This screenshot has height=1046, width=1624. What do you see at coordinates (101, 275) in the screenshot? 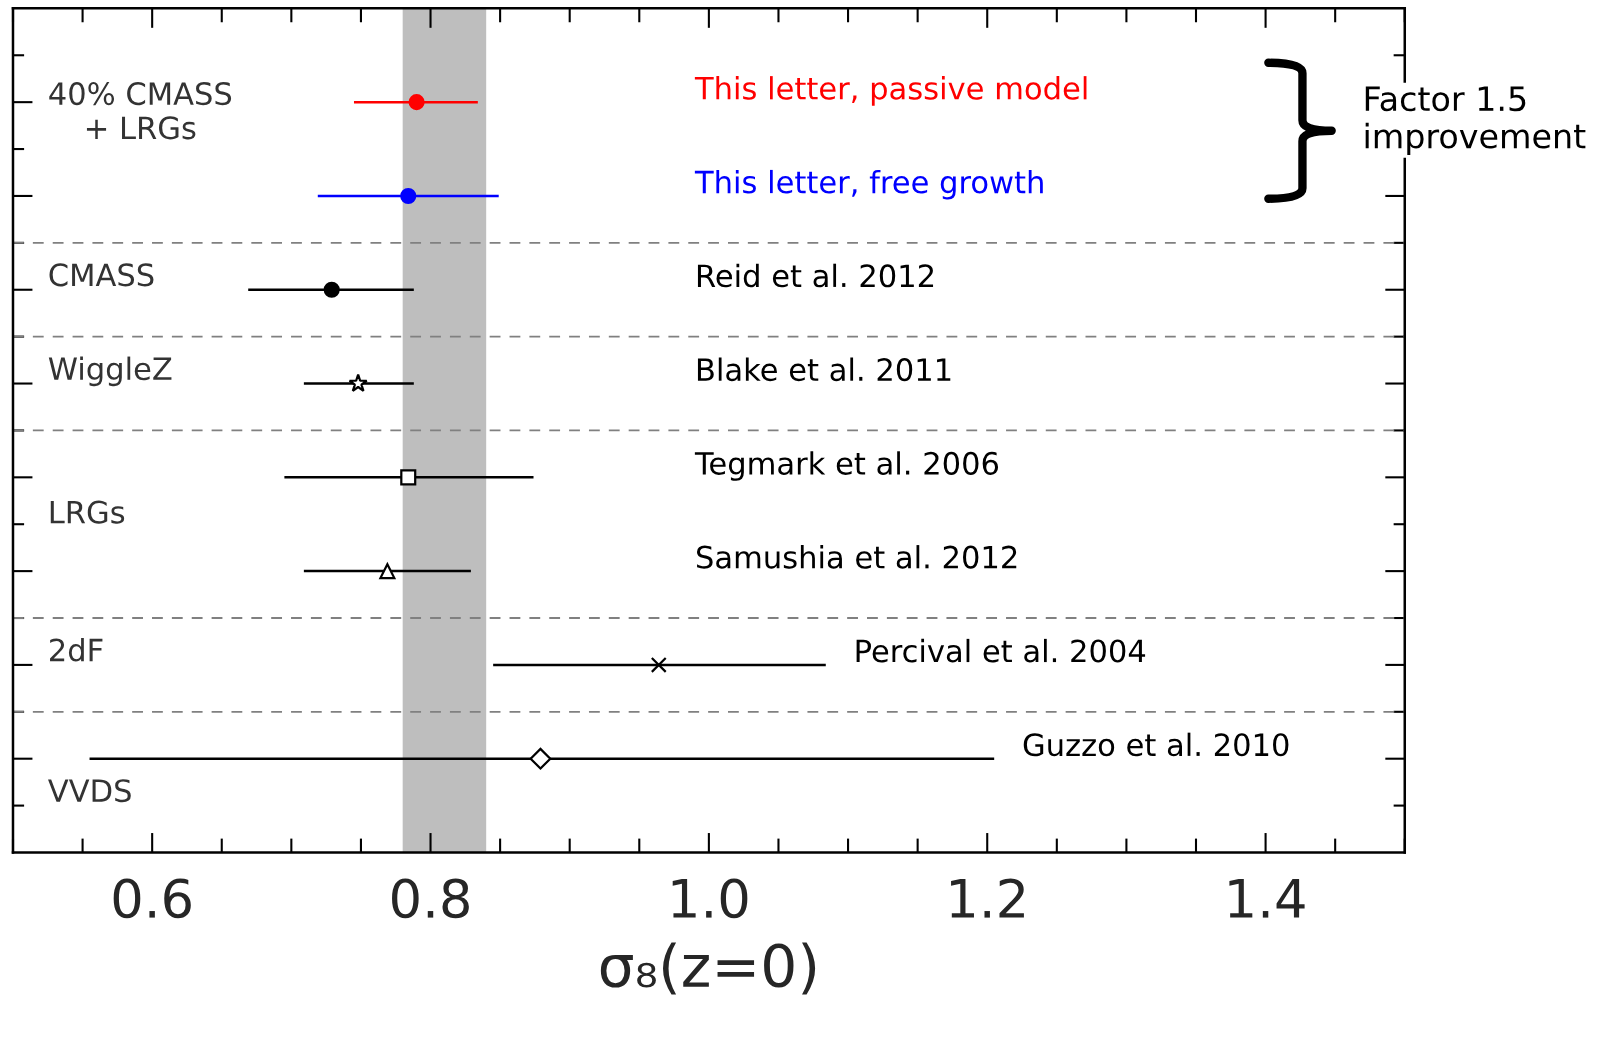
I see `annotation: CMASS` at bounding box center [101, 275].